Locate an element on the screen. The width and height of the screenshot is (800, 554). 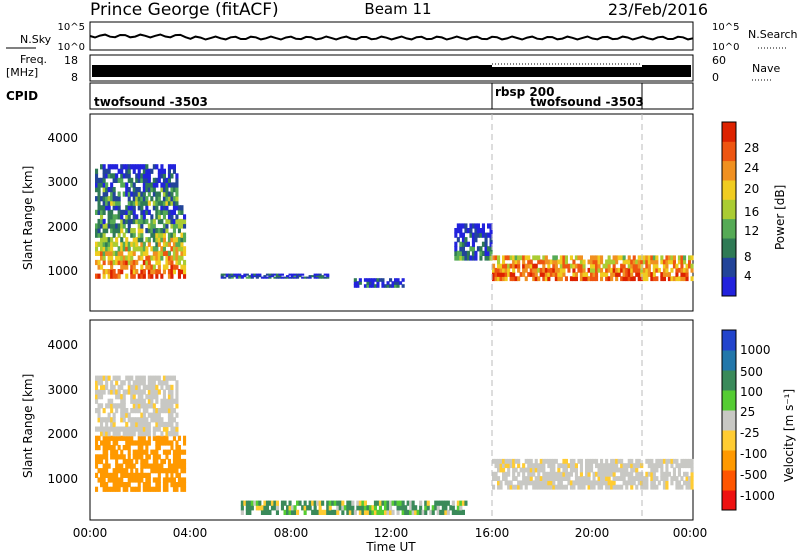
nsky-panel: N.Sky 10^5 10^0 10^5 10^0 N.Search is located at coordinates (402, 37).